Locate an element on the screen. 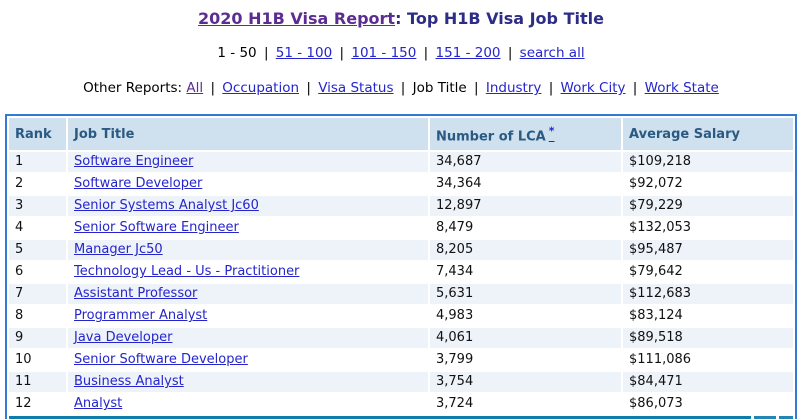 The width and height of the screenshot is (802, 419). job-title-cell: Technology Lead - Us - Practitioner is located at coordinates (248, 272).